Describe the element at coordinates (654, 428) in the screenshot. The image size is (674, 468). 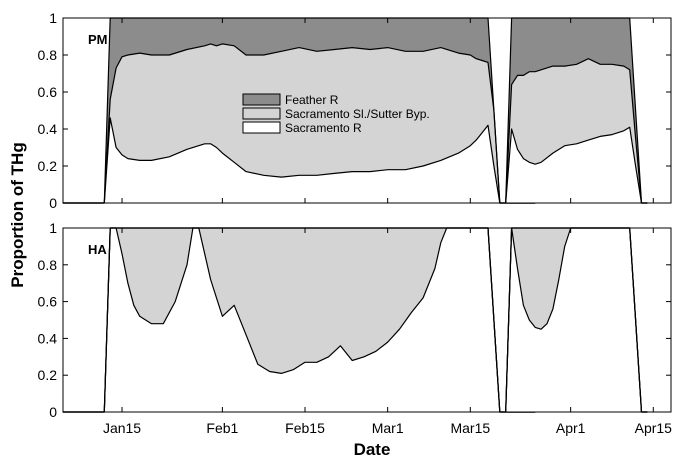
I see `x-tick-label: Apr15` at that location.